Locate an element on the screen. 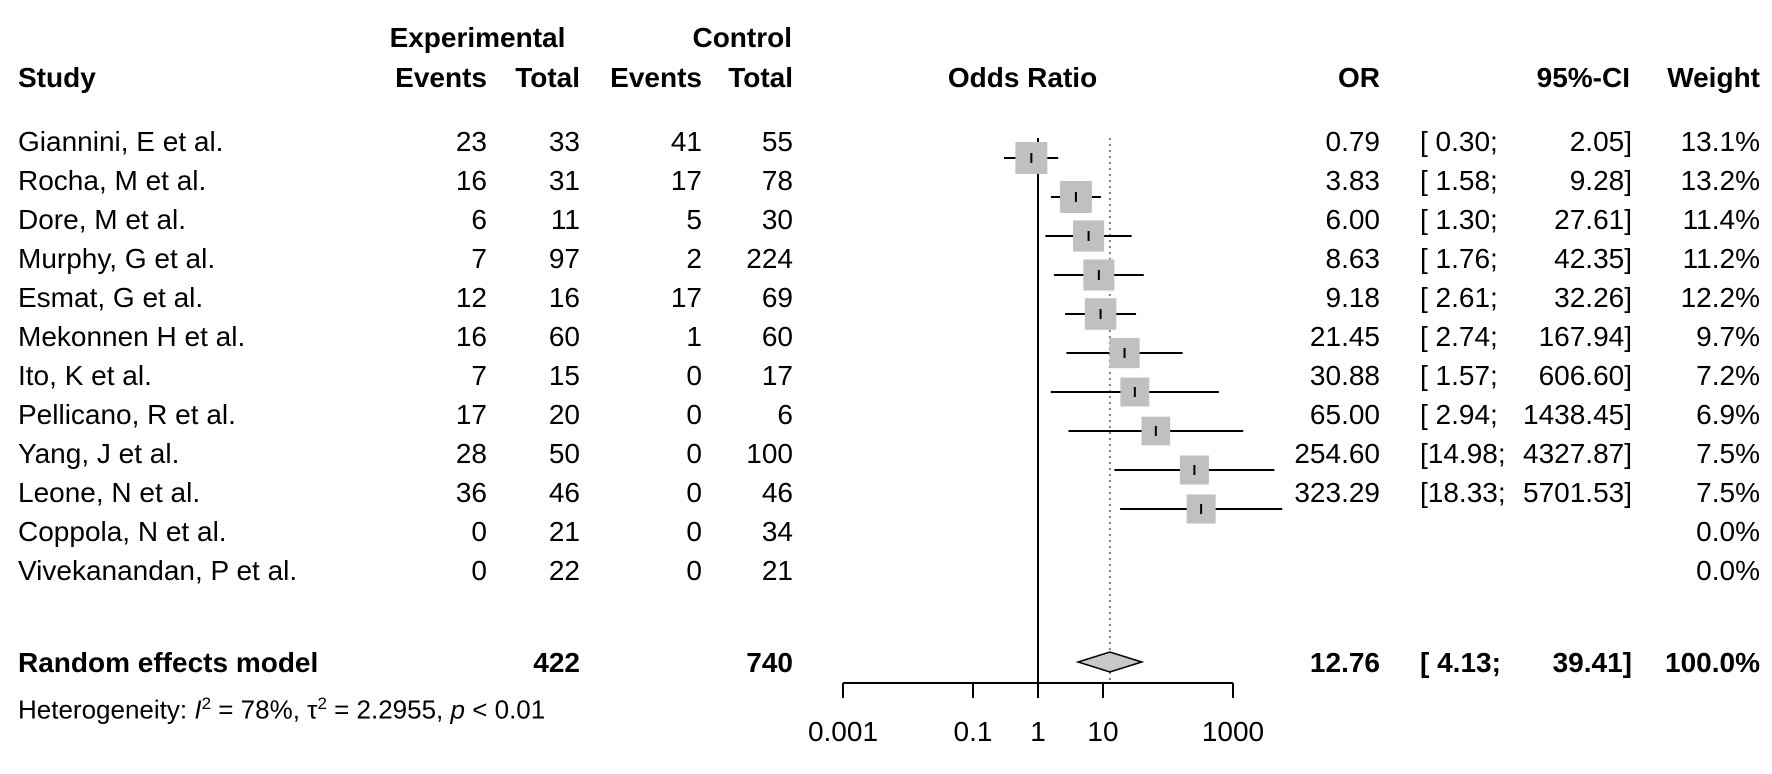 The width and height of the screenshot is (1772, 774). experimental-total: 11 is located at coordinates (565, 219).